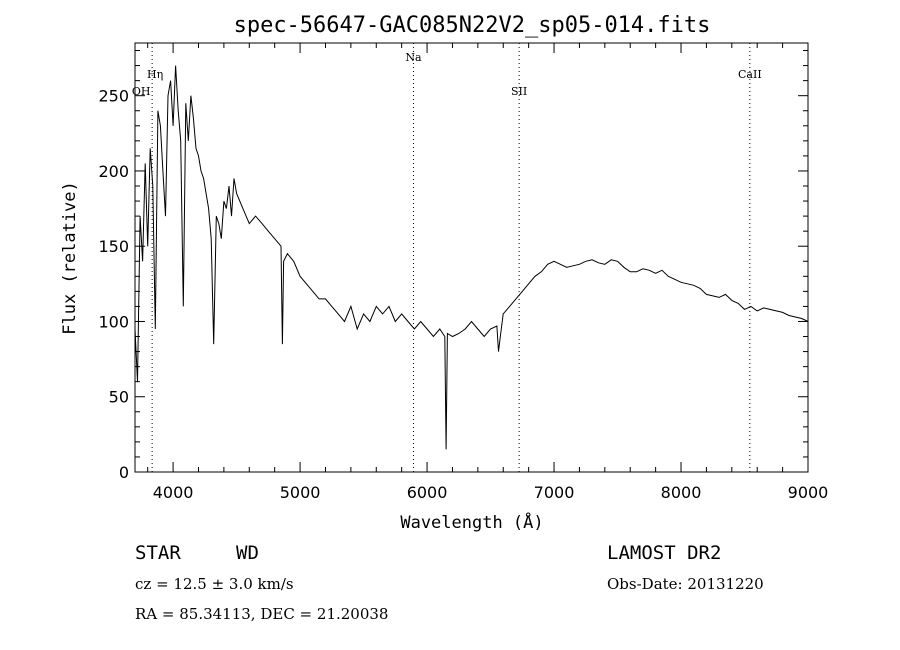 The image size is (900, 650). What do you see at coordinates (262, 614) in the screenshot?
I see `coordinates: RA = 85.34113, DEC = 21.20038` at bounding box center [262, 614].